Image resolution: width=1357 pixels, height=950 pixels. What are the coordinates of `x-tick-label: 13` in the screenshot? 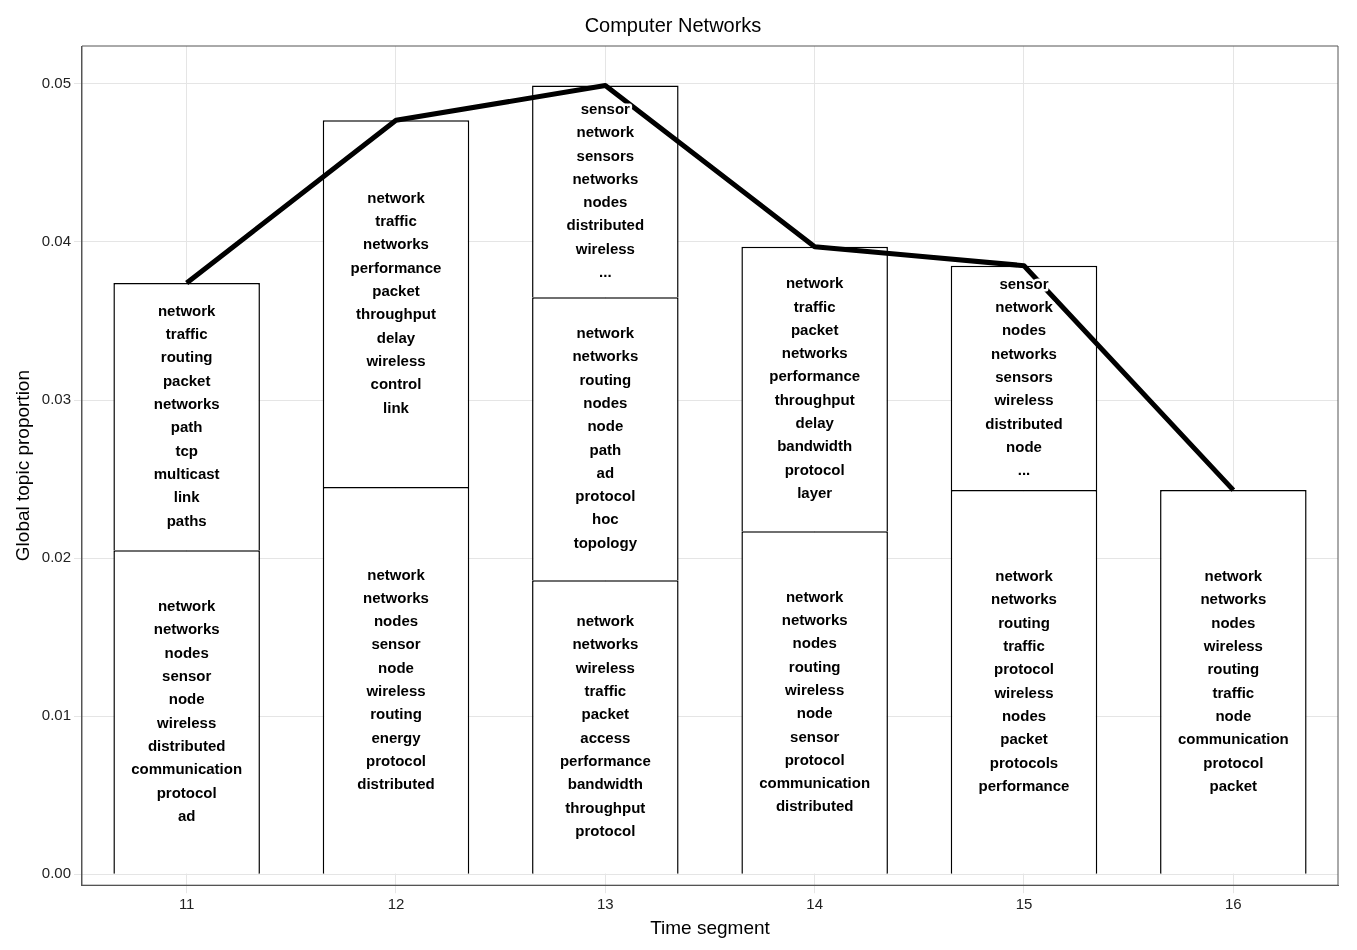 It's located at (605, 904).